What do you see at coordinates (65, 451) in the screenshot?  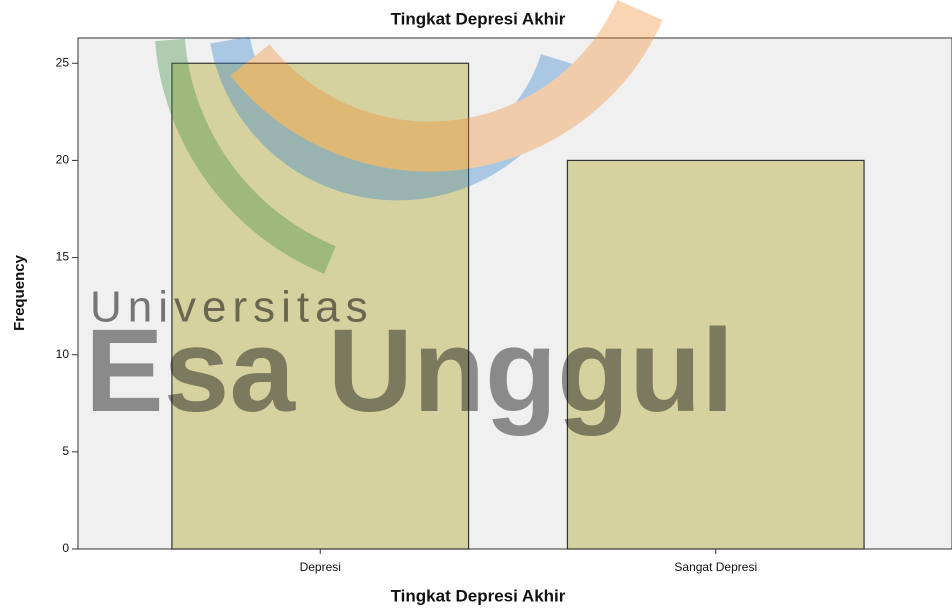 I see `y-tick-label: 5` at bounding box center [65, 451].